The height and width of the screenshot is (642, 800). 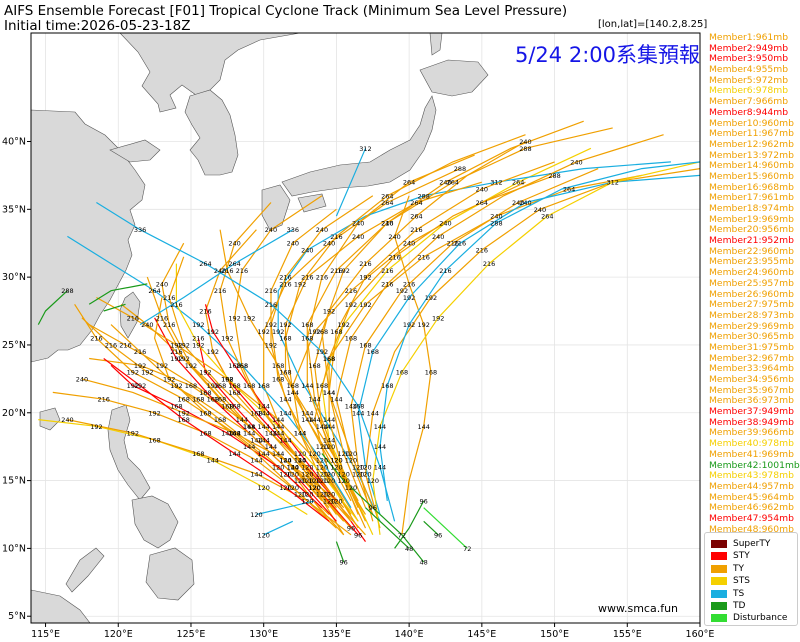 I want to click on member-pressure-entry: Member18:974mb, so click(x=751, y=208).